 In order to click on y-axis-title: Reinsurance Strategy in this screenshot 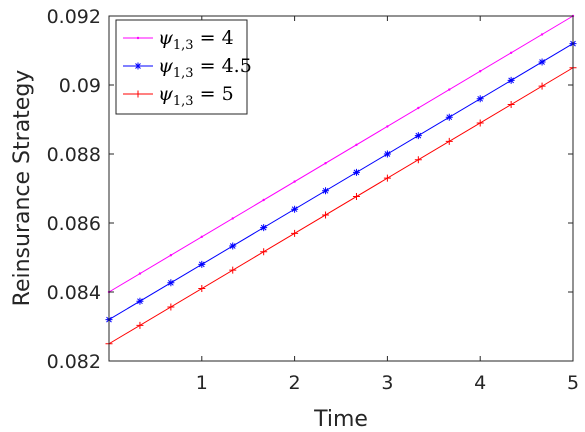, I will do `click(22, 188)`.